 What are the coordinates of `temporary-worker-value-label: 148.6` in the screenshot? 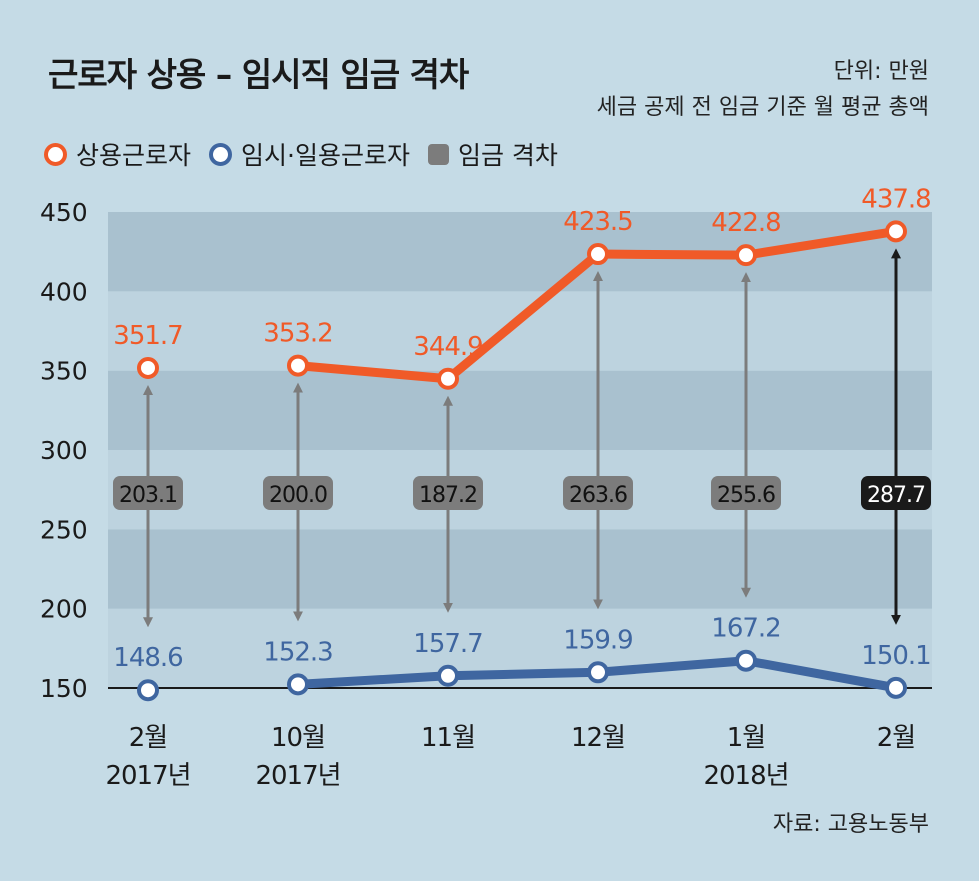 It's located at (147, 658).